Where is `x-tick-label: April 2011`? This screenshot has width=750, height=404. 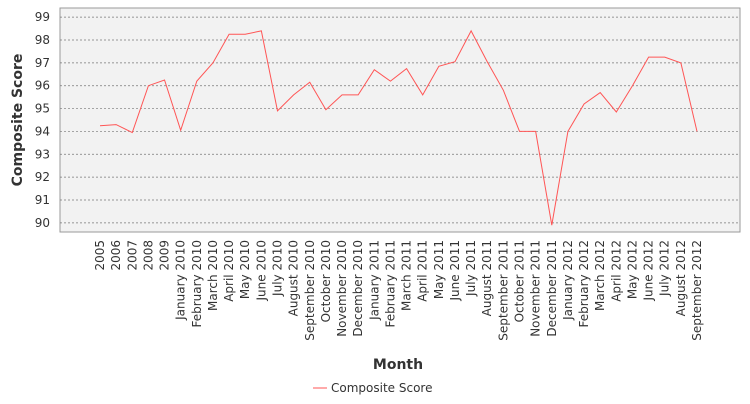 x-tick-label: April 2011 is located at coordinates (423, 271).